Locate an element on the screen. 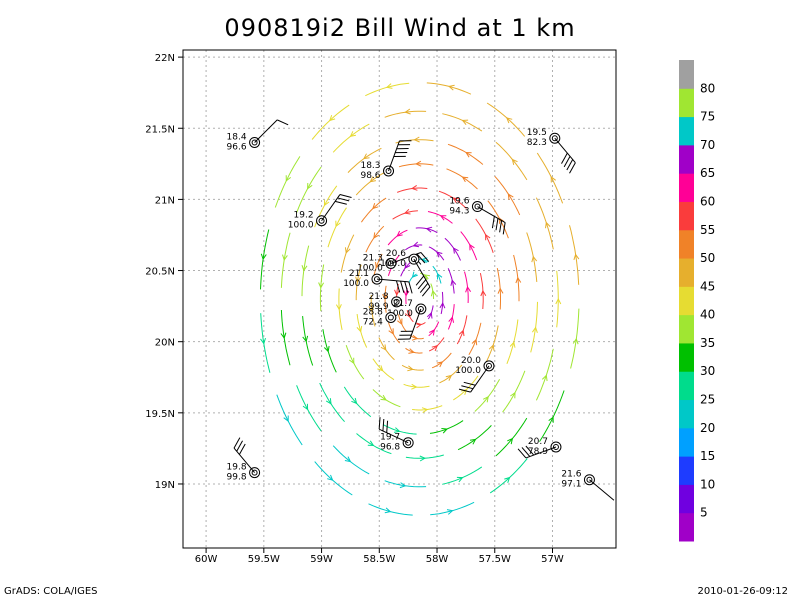 The image size is (800, 600). obs-pressure-label: 78.9 is located at coordinates (538, 452).